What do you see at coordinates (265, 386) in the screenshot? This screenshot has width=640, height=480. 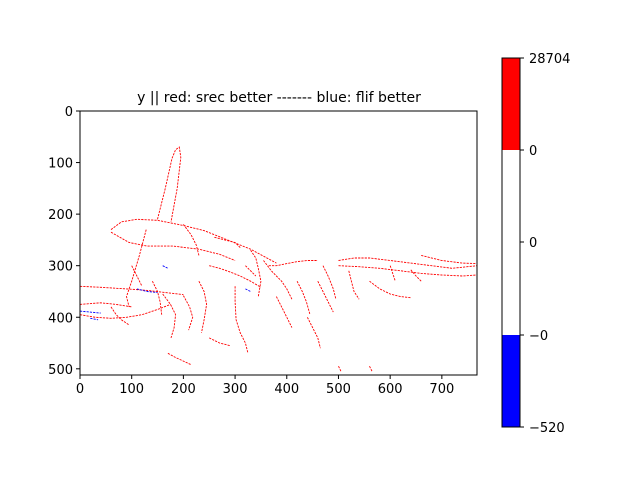 I see `x-axis-ticks: 0 100 200 300 400 500 600 700` at bounding box center [265, 386].